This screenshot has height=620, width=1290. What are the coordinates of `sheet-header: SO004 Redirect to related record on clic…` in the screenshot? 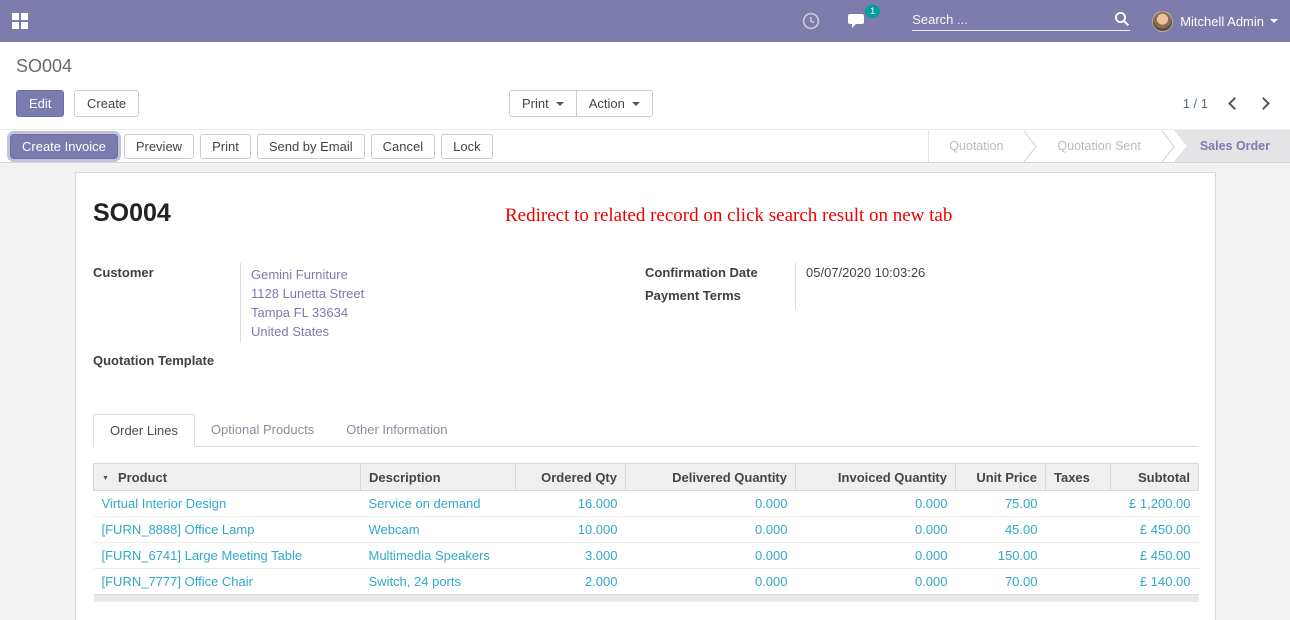 It's located at (645, 214).